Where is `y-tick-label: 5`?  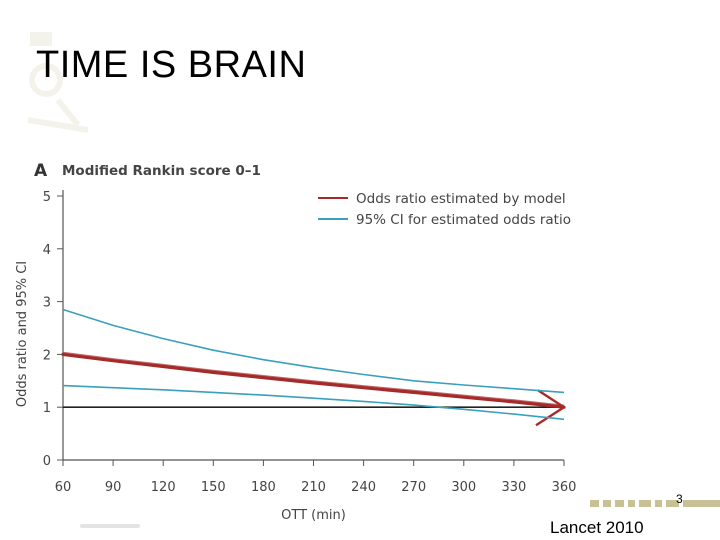
y-tick-label: 5 is located at coordinates (47, 197).